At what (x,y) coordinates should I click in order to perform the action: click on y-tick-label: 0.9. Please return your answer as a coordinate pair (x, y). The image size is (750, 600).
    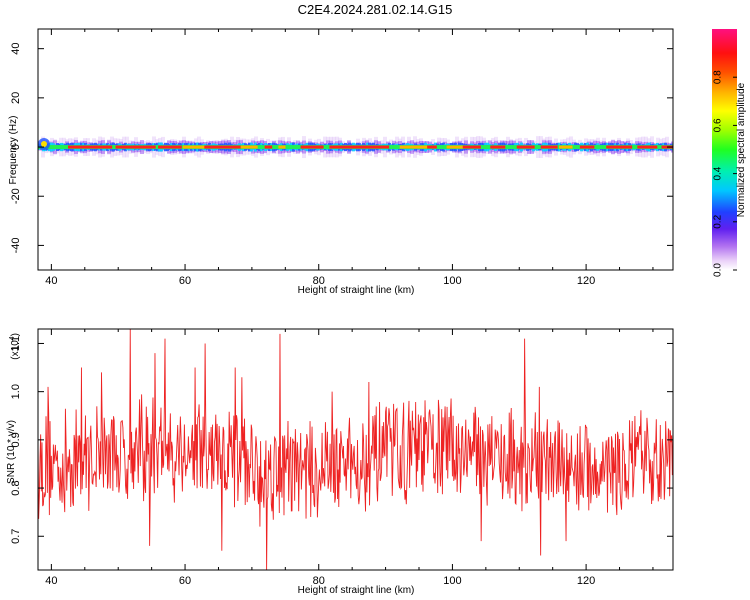
    Looking at the image, I should click on (16, 439).